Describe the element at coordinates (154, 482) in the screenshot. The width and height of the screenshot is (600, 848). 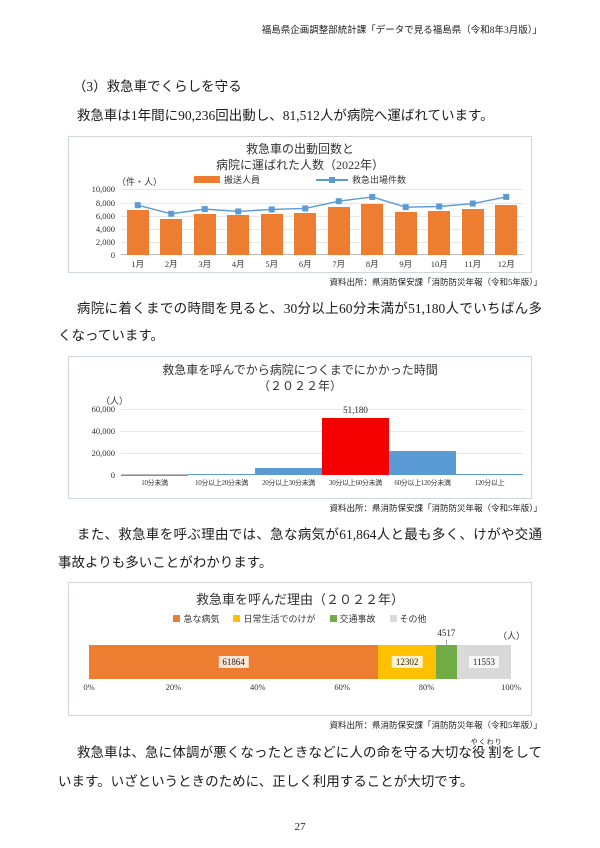
I see `x-tick-label: 10分未満` at that location.